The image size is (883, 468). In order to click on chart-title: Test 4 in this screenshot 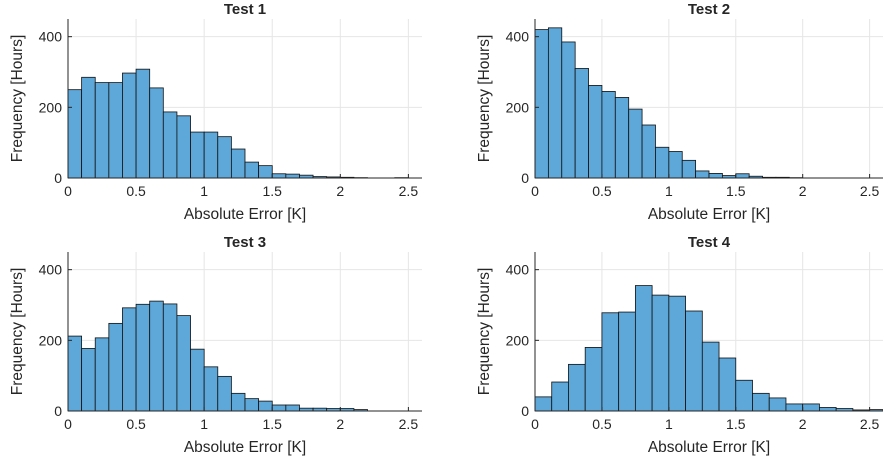, I will do `click(709, 242)`.